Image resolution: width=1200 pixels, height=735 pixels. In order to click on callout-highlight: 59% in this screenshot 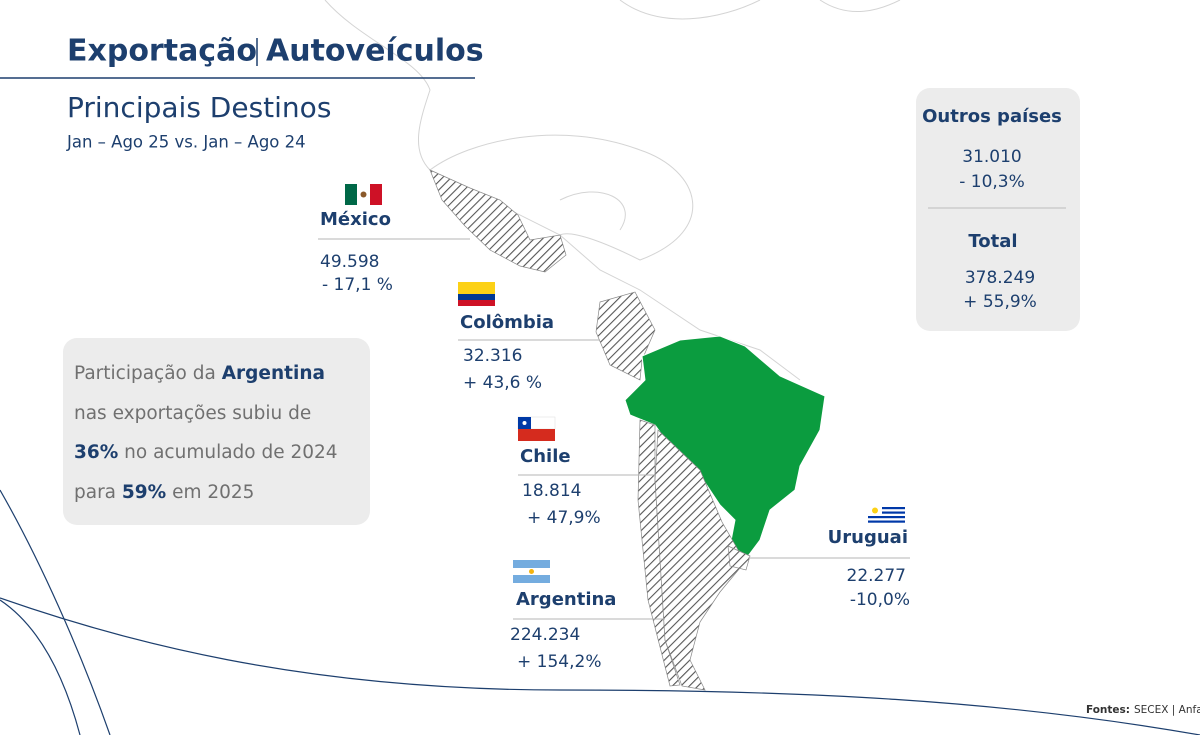, I will do `click(144, 492)`.